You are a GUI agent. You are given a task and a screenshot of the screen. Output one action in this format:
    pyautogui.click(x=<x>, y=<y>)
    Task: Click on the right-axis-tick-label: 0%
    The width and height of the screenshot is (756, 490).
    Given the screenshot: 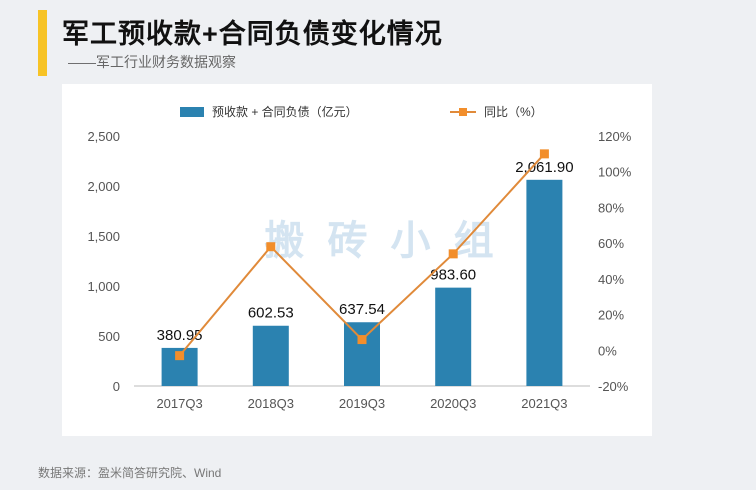 What is the action you would take?
    pyautogui.click(x=607, y=350)
    